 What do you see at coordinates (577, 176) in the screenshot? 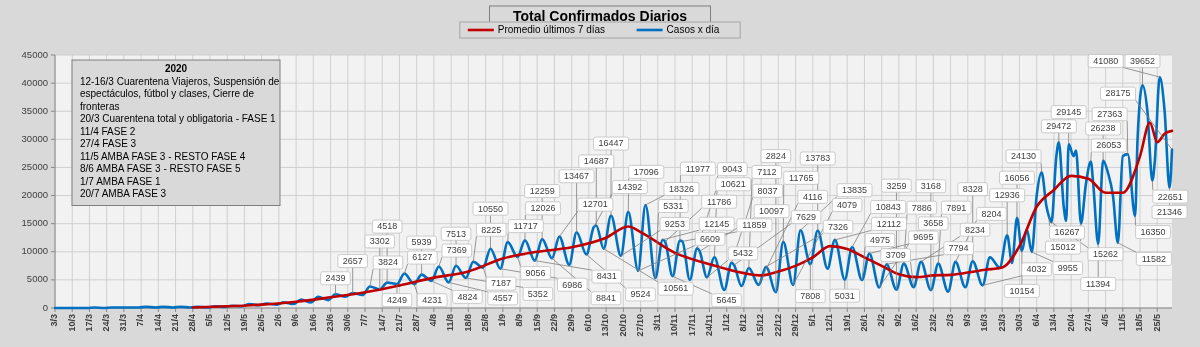
I see `annotation: 13467` at bounding box center [577, 176].